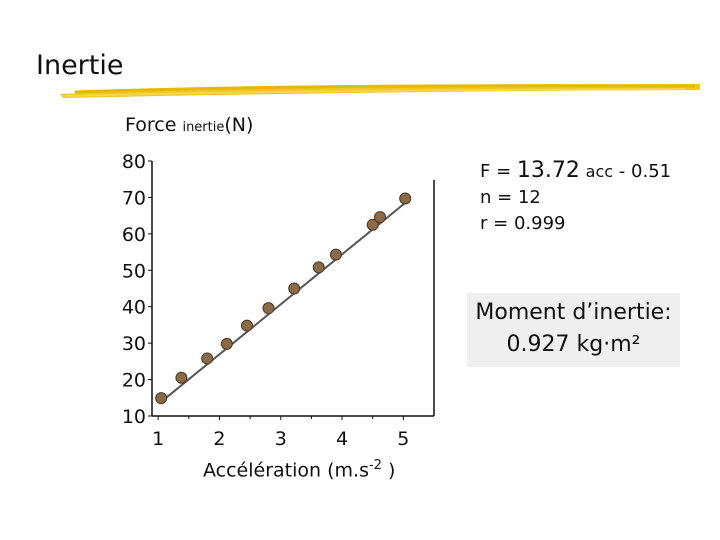  What do you see at coordinates (134, 235) in the screenshot?
I see `y-tick-label: 60` at bounding box center [134, 235].